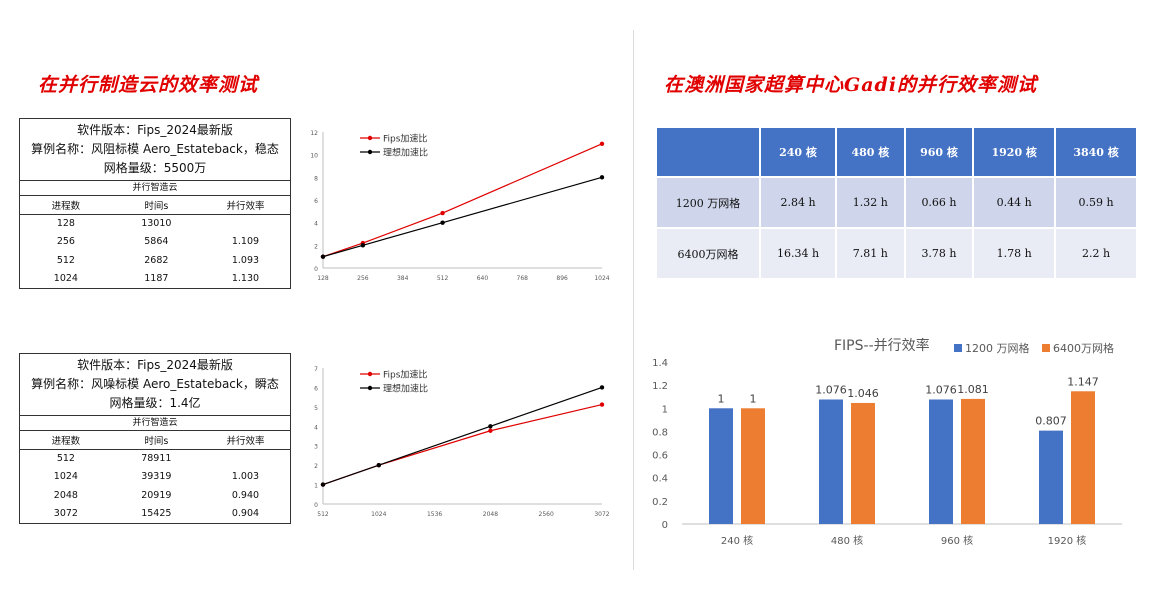 This screenshot has height=600, width=1160. What do you see at coordinates (156, 495) in the screenshot?
I see `cell-time: 20919` at bounding box center [156, 495].